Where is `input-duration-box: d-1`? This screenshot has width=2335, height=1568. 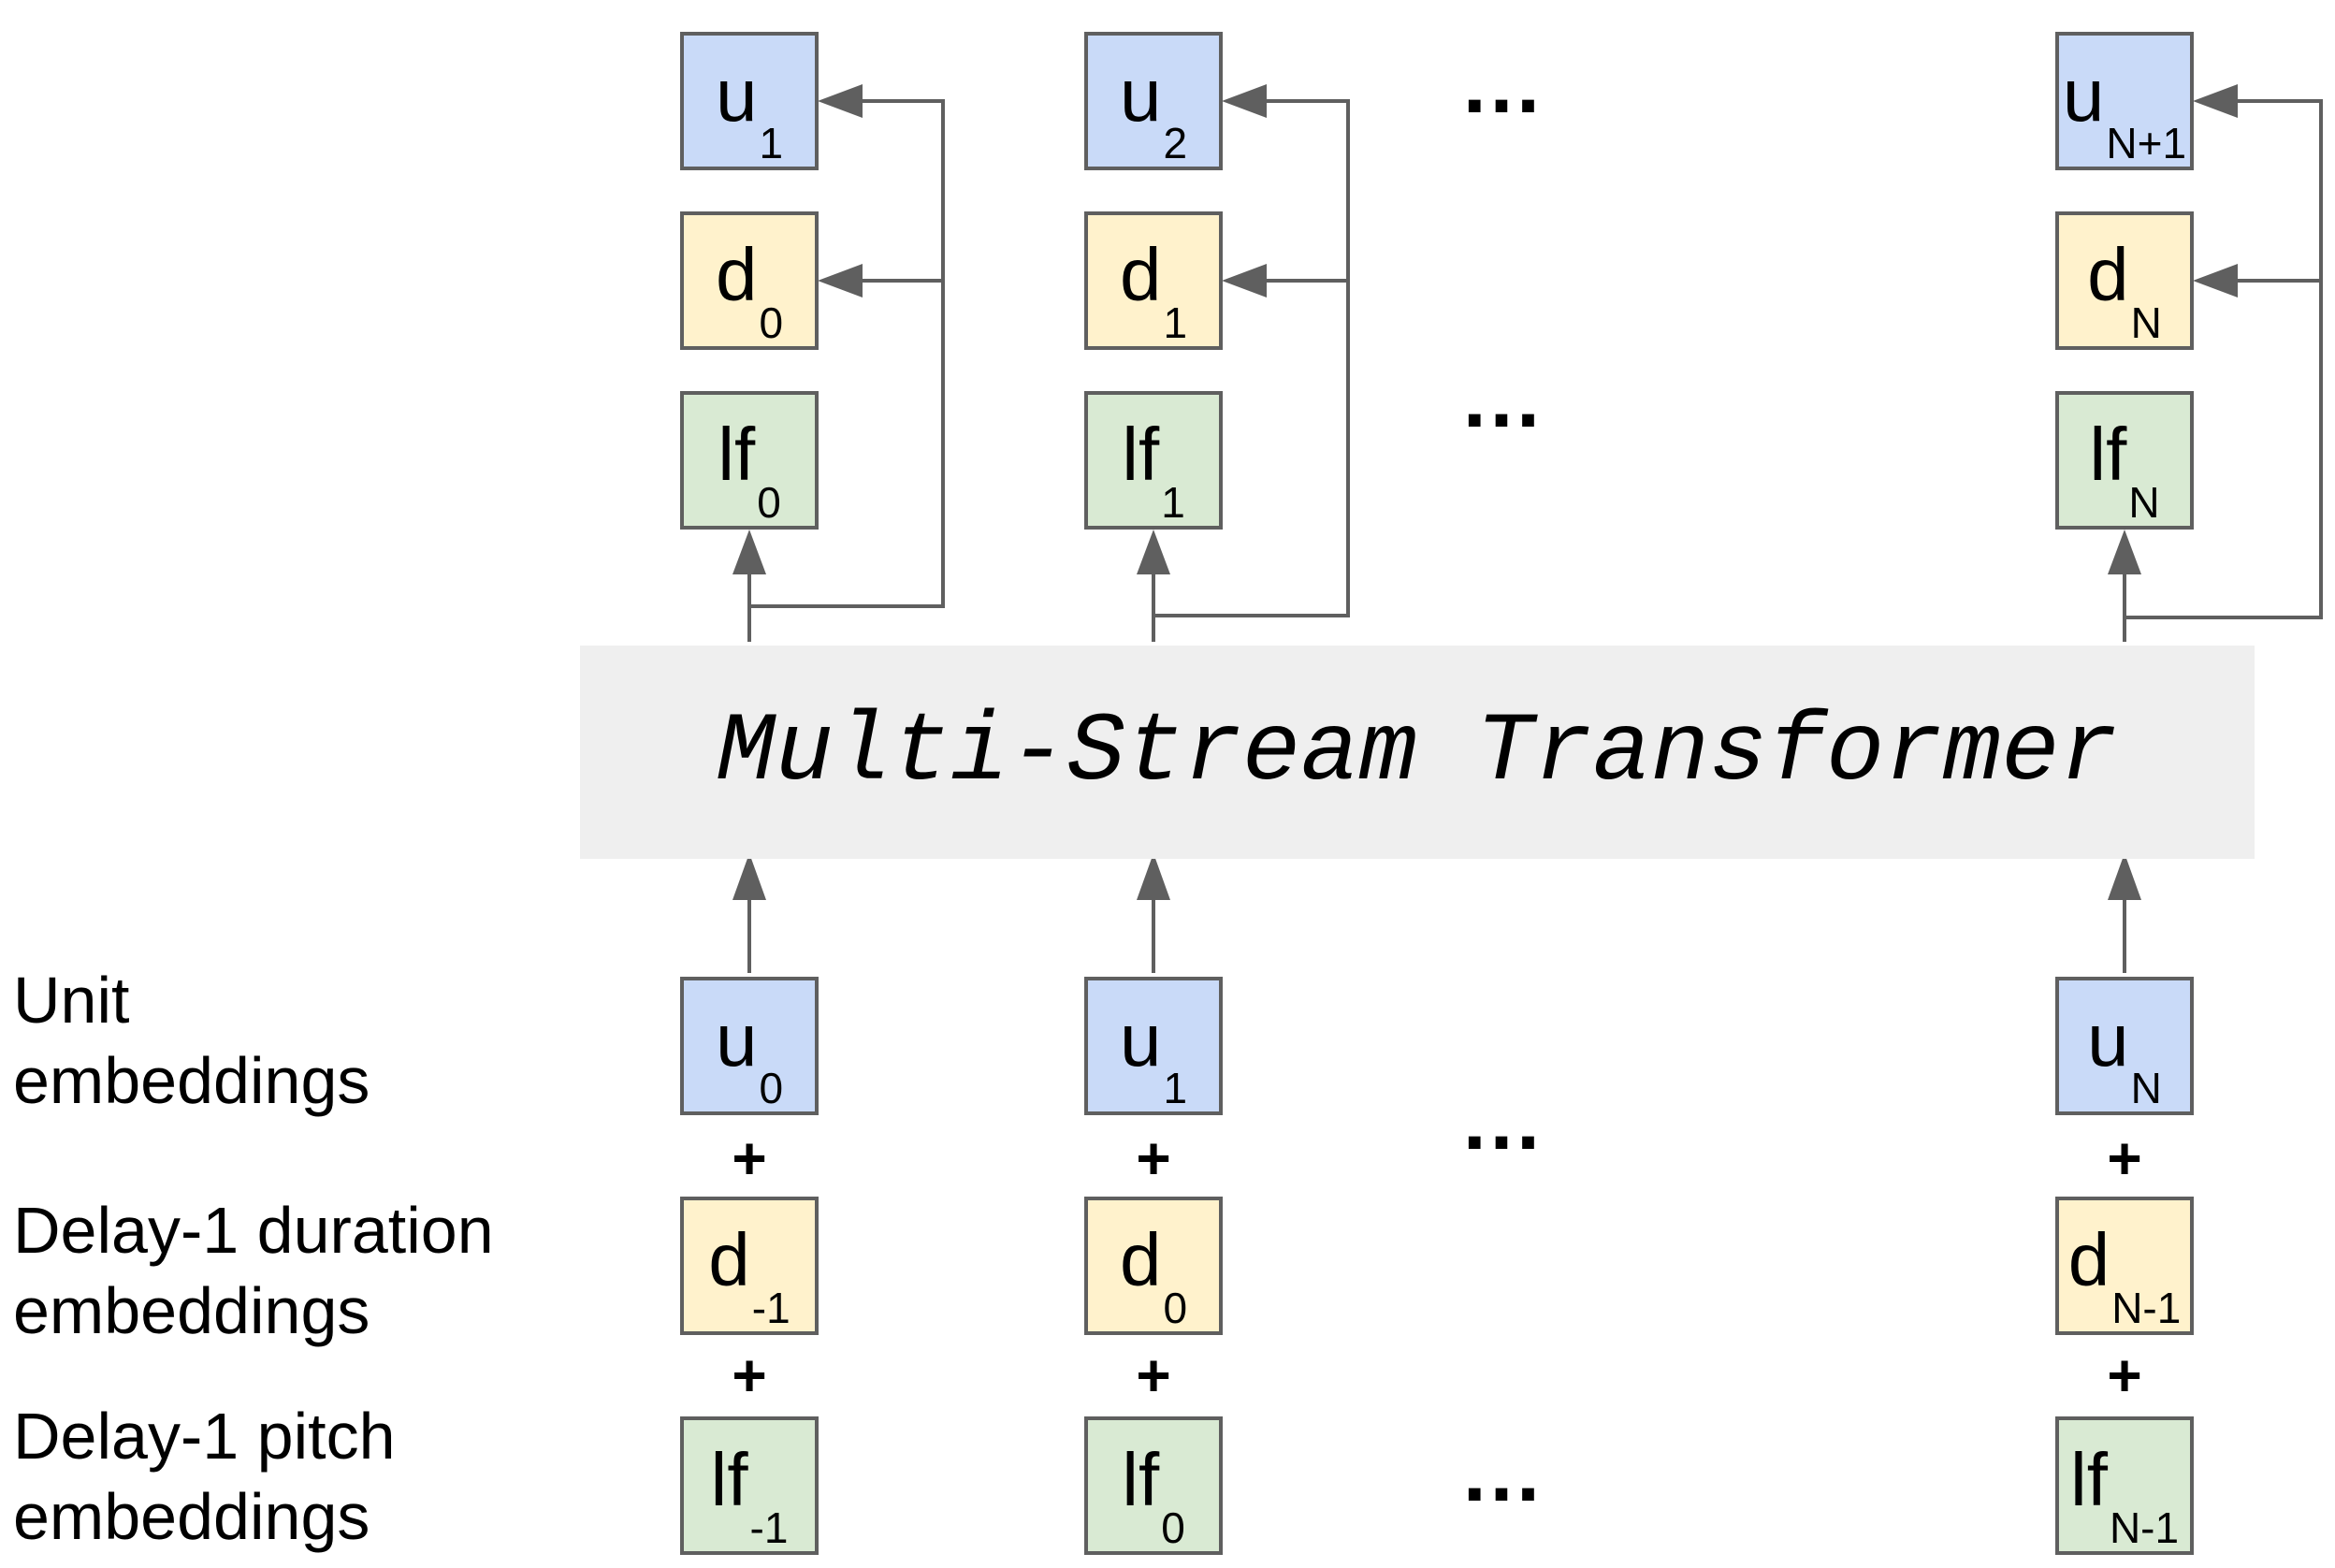
input-duration-box: d-1 is located at coordinates (749, 1266).